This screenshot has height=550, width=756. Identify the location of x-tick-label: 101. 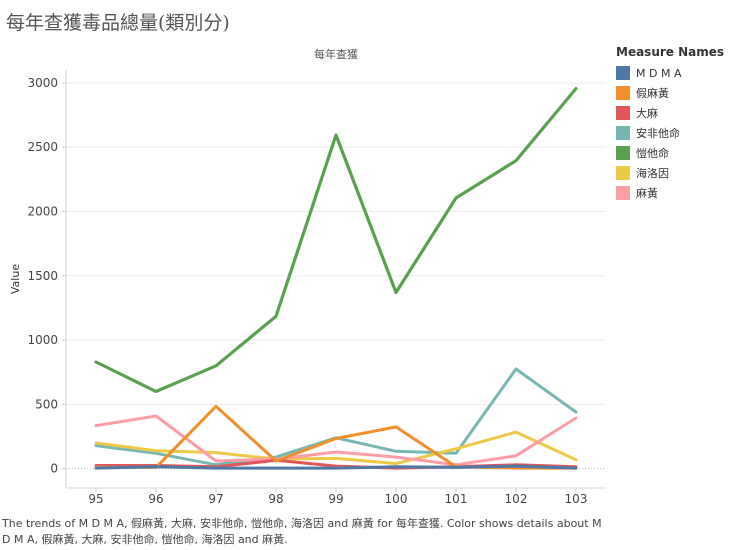
(456, 499).